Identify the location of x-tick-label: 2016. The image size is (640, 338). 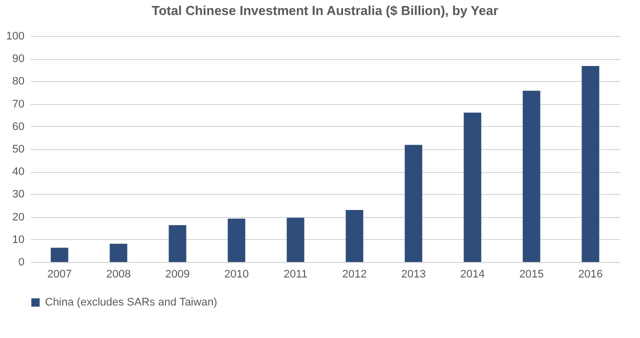
(590, 274).